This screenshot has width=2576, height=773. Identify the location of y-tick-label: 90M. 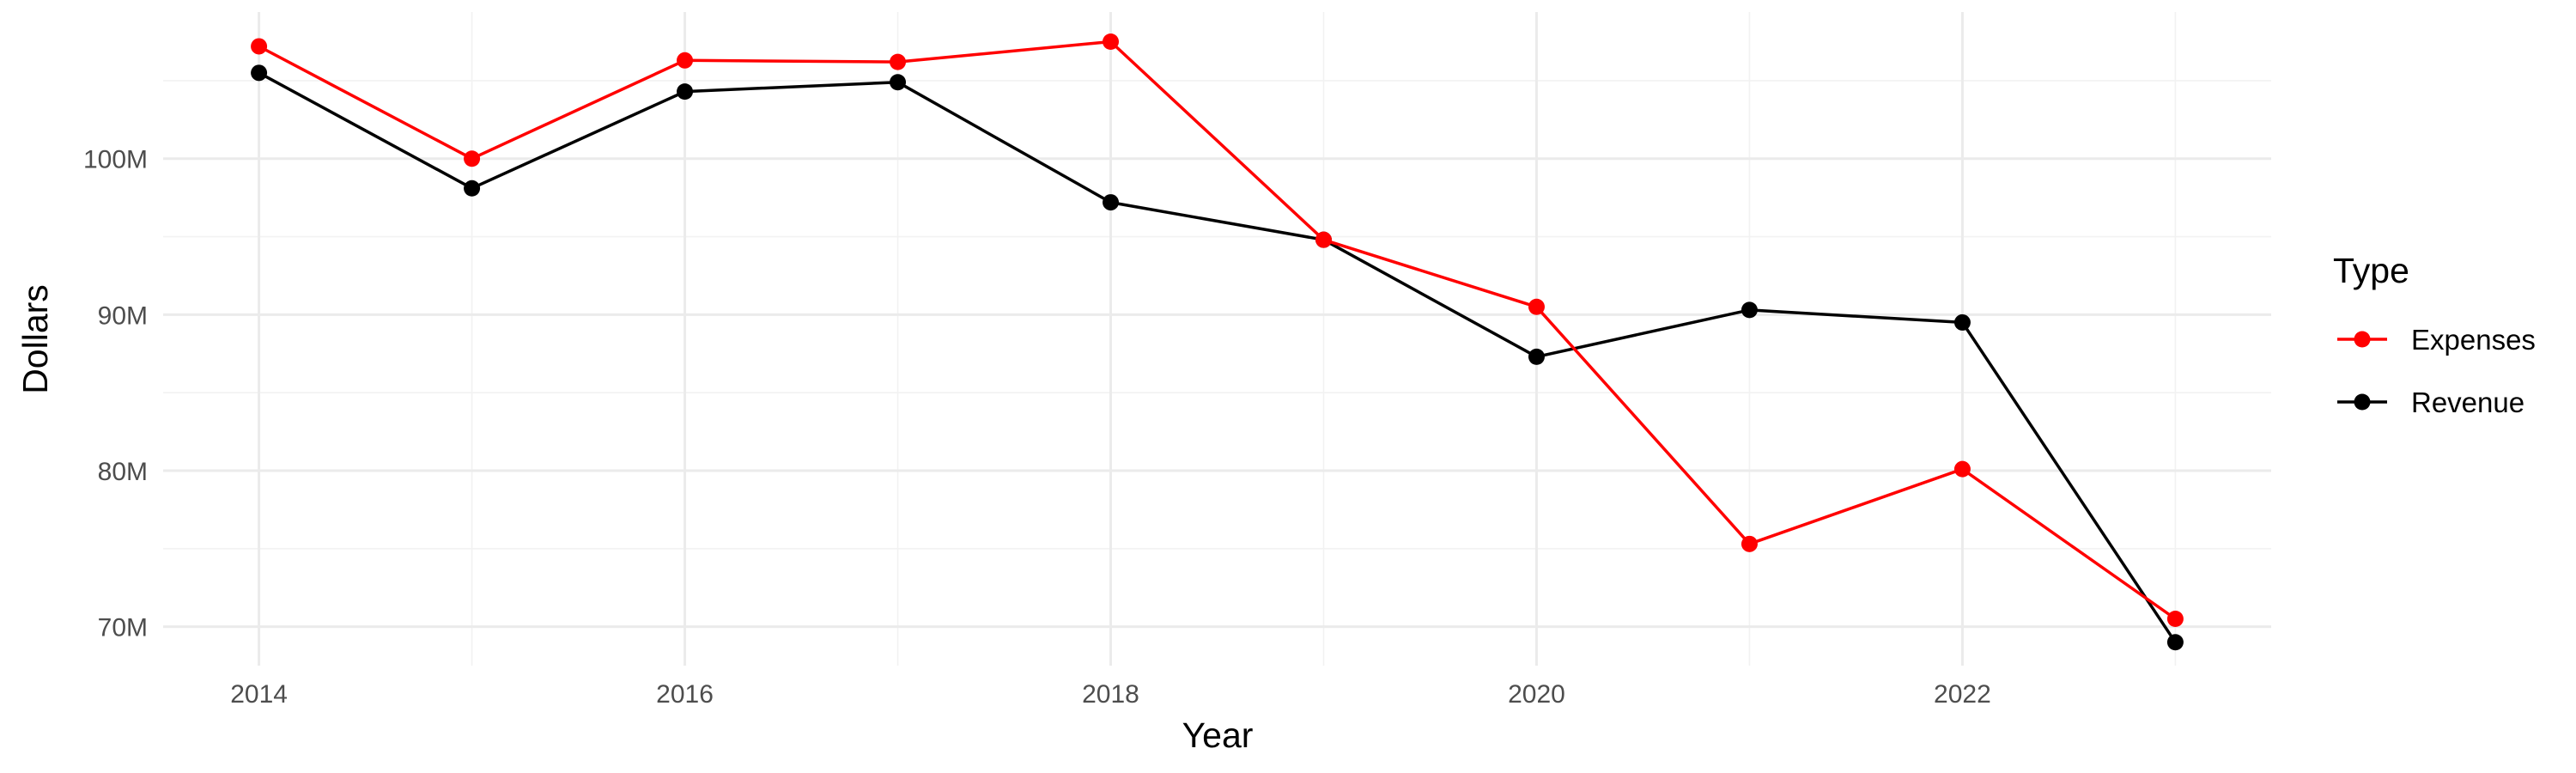
(123, 315).